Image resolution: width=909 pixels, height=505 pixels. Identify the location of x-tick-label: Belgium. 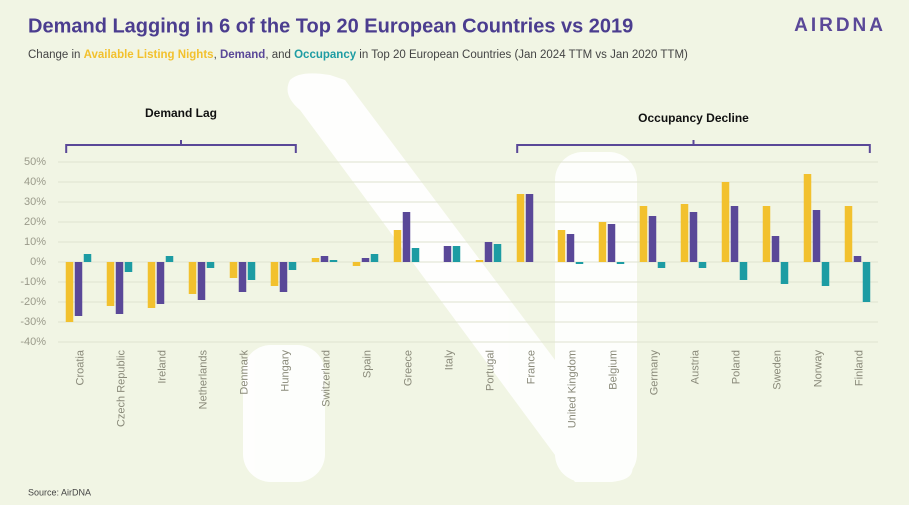
(613, 370).